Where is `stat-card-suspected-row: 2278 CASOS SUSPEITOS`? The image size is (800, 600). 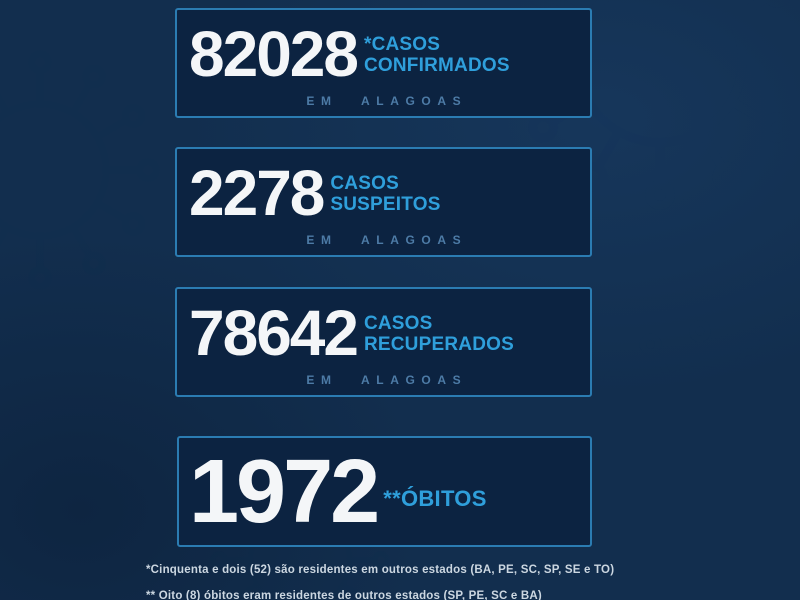 stat-card-suspected-row: 2278 CASOS SUSPEITOS is located at coordinates (383, 193).